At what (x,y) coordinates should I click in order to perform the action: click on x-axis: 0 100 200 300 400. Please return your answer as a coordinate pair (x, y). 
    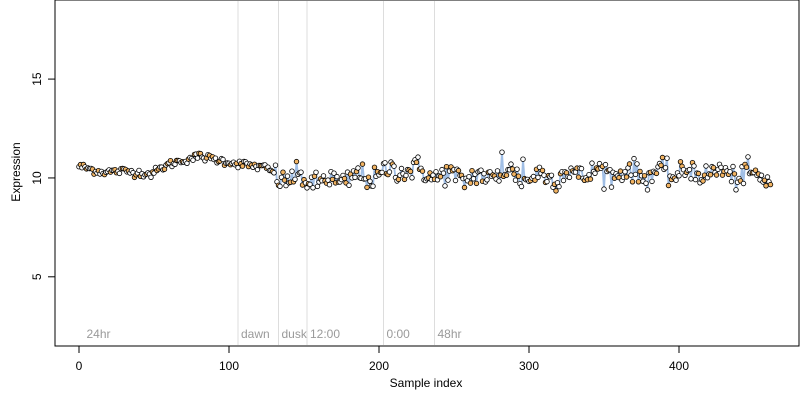
    Looking at the image, I should click on (382, 359).